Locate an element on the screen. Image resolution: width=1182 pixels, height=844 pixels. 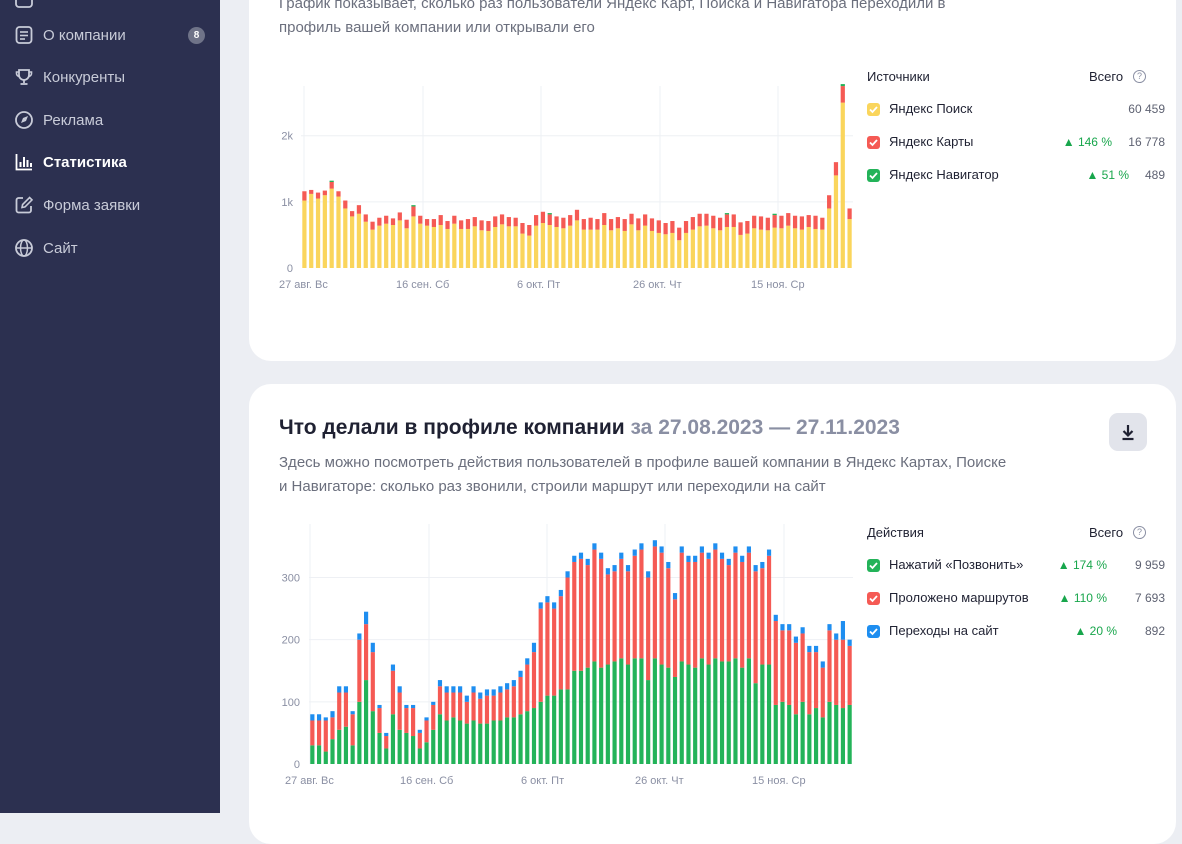
legend-value: 892 is located at coordinates (1154, 631).